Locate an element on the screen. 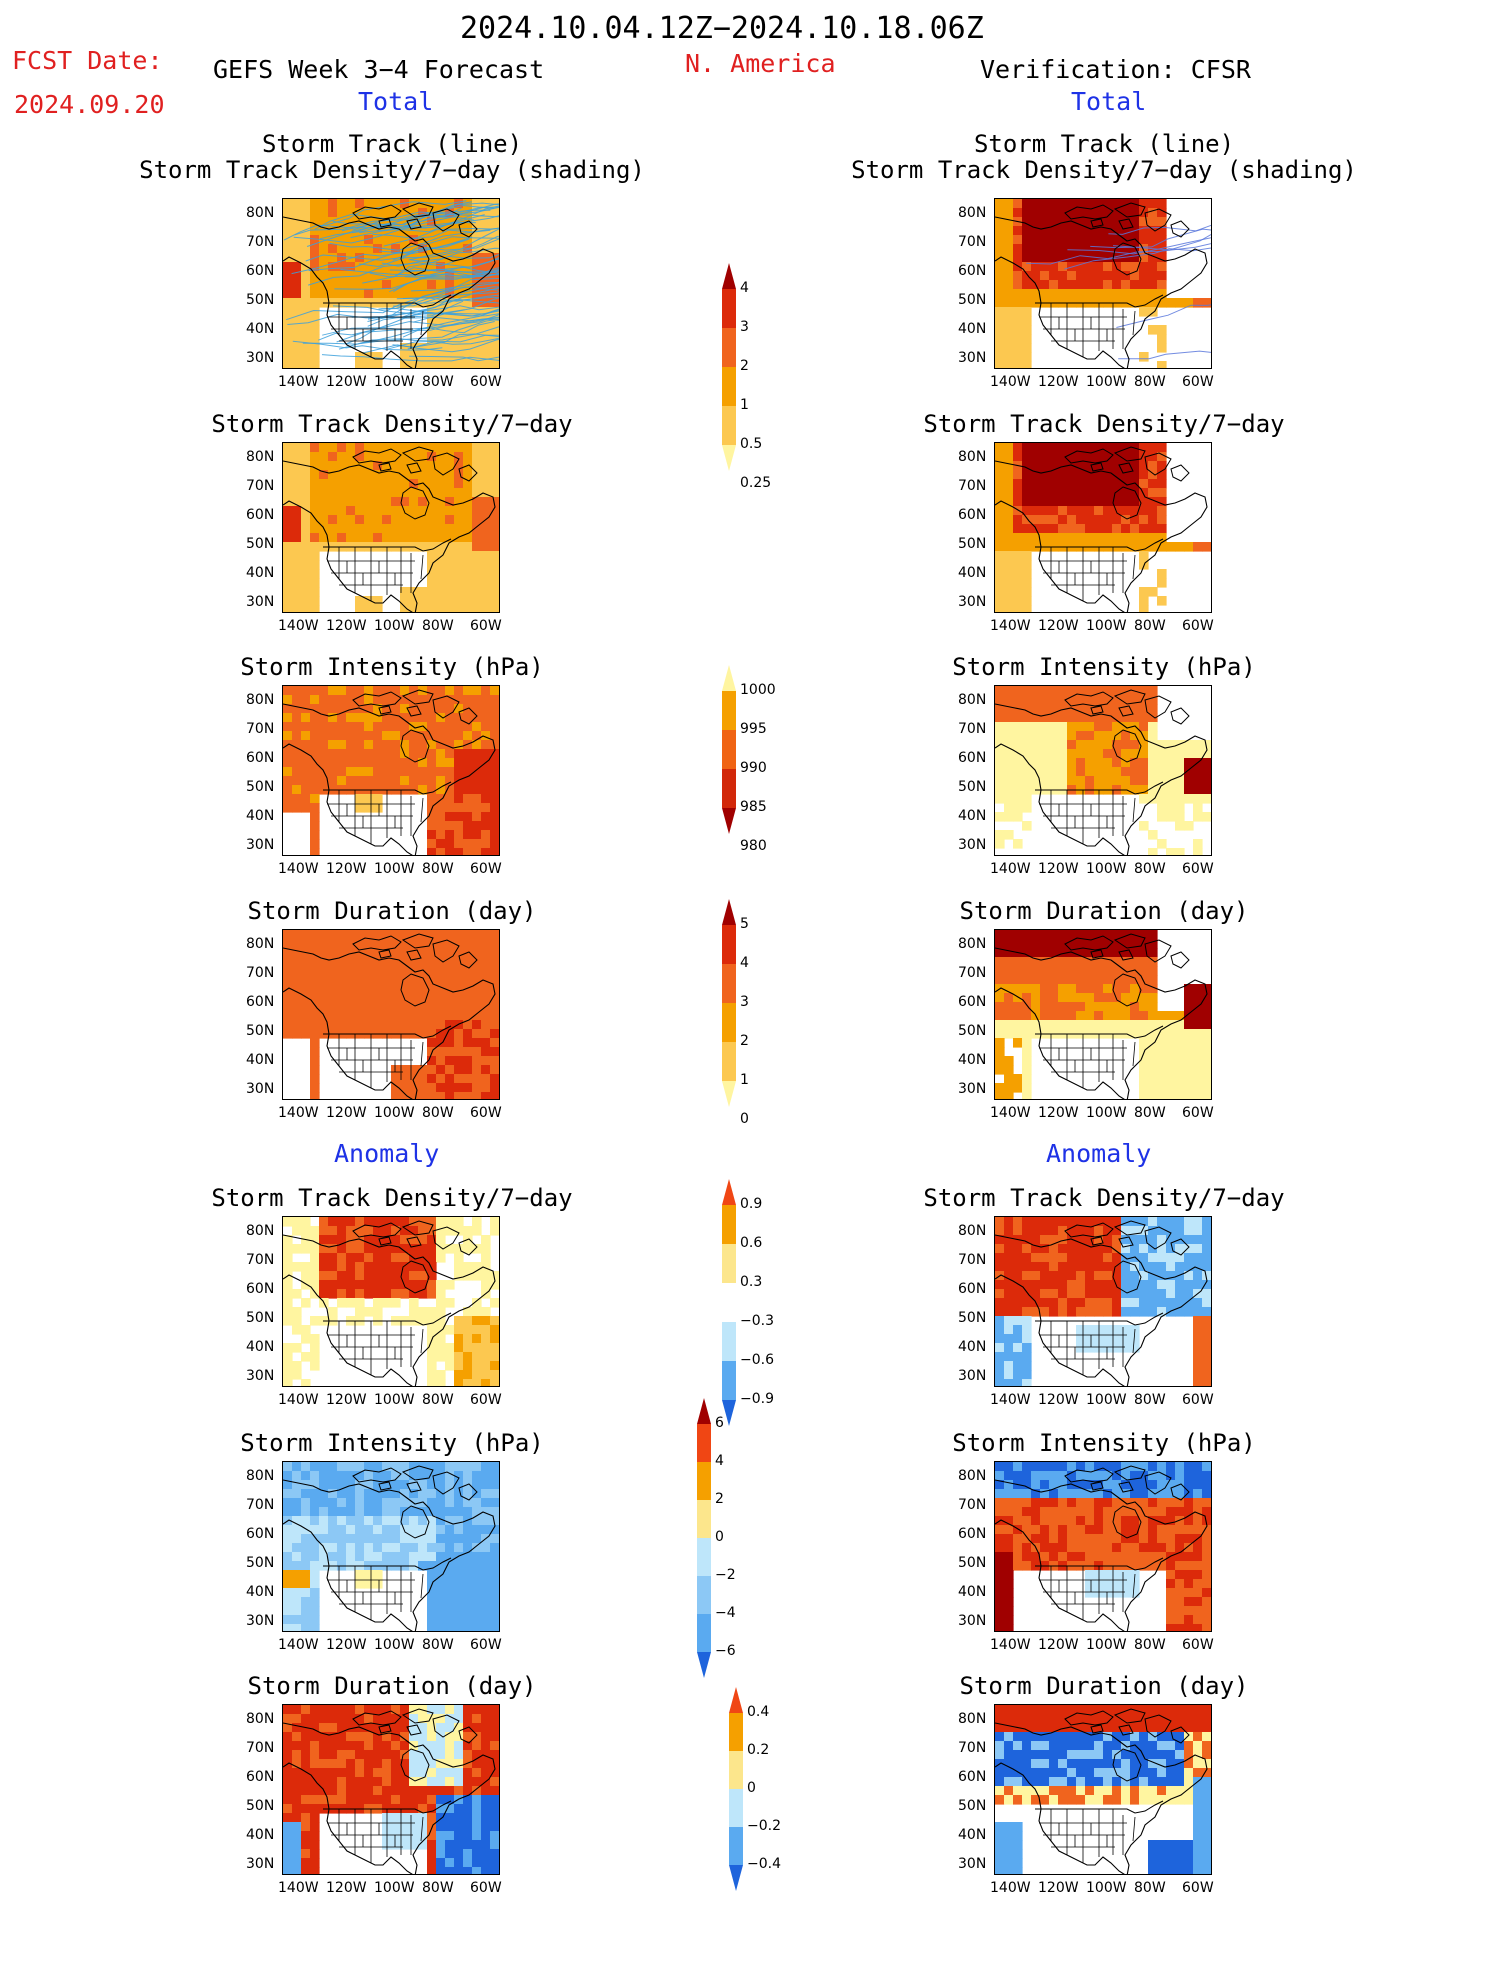  anomaly-label-right: Anomaly is located at coordinates (1098, 1153).